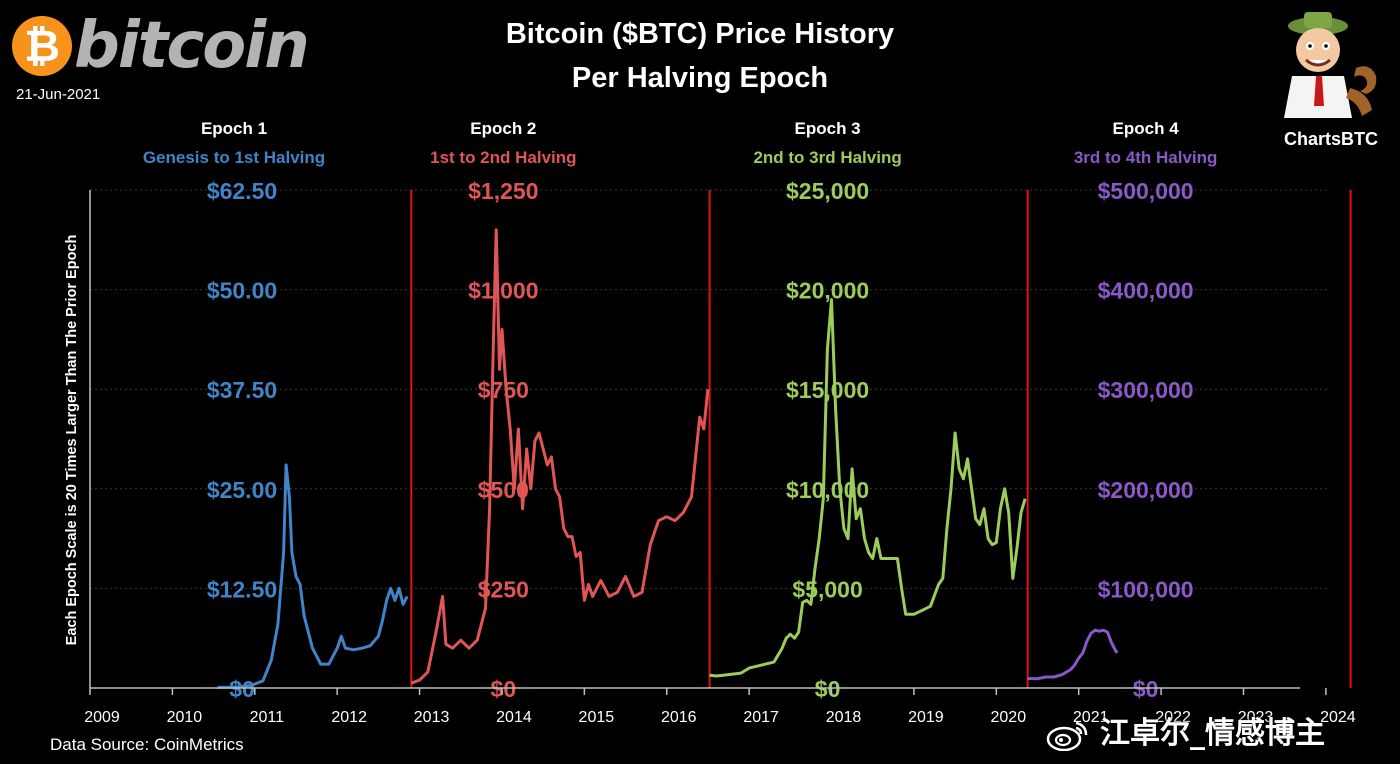 The width and height of the screenshot is (1400, 764). What do you see at coordinates (597, 717) in the screenshot?
I see `x-tick-label: 2015` at bounding box center [597, 717].